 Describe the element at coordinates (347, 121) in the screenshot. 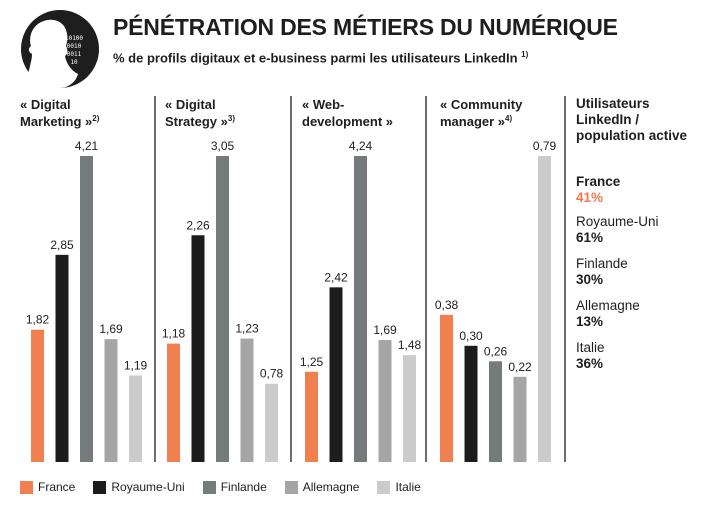

I see `group-title-line: development »` at that location.